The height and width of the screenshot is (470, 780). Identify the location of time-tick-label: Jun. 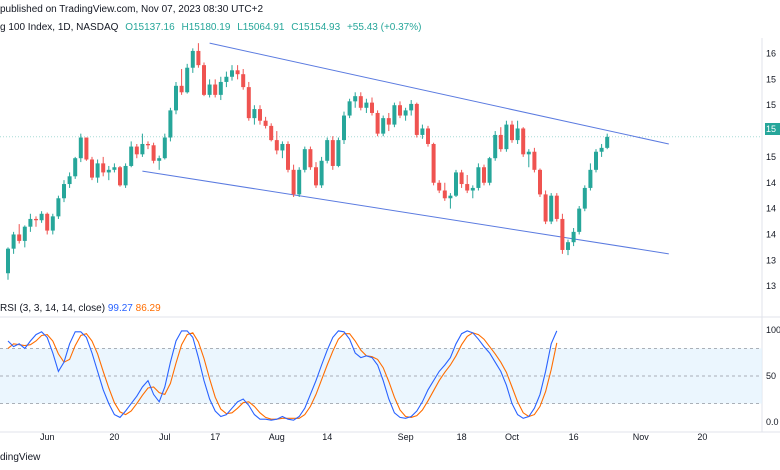
(47, 437).